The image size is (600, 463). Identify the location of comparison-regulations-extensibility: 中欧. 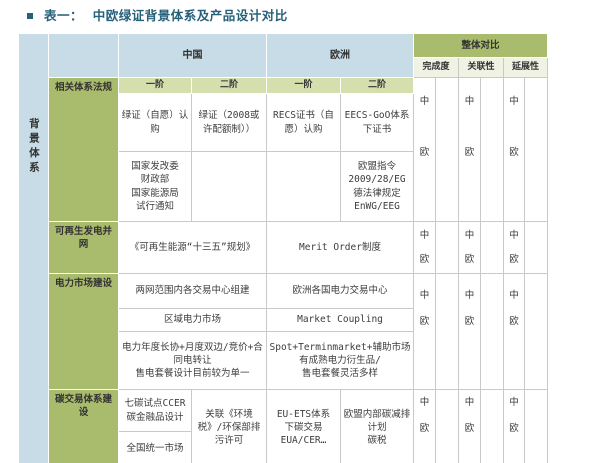
(514, 149).